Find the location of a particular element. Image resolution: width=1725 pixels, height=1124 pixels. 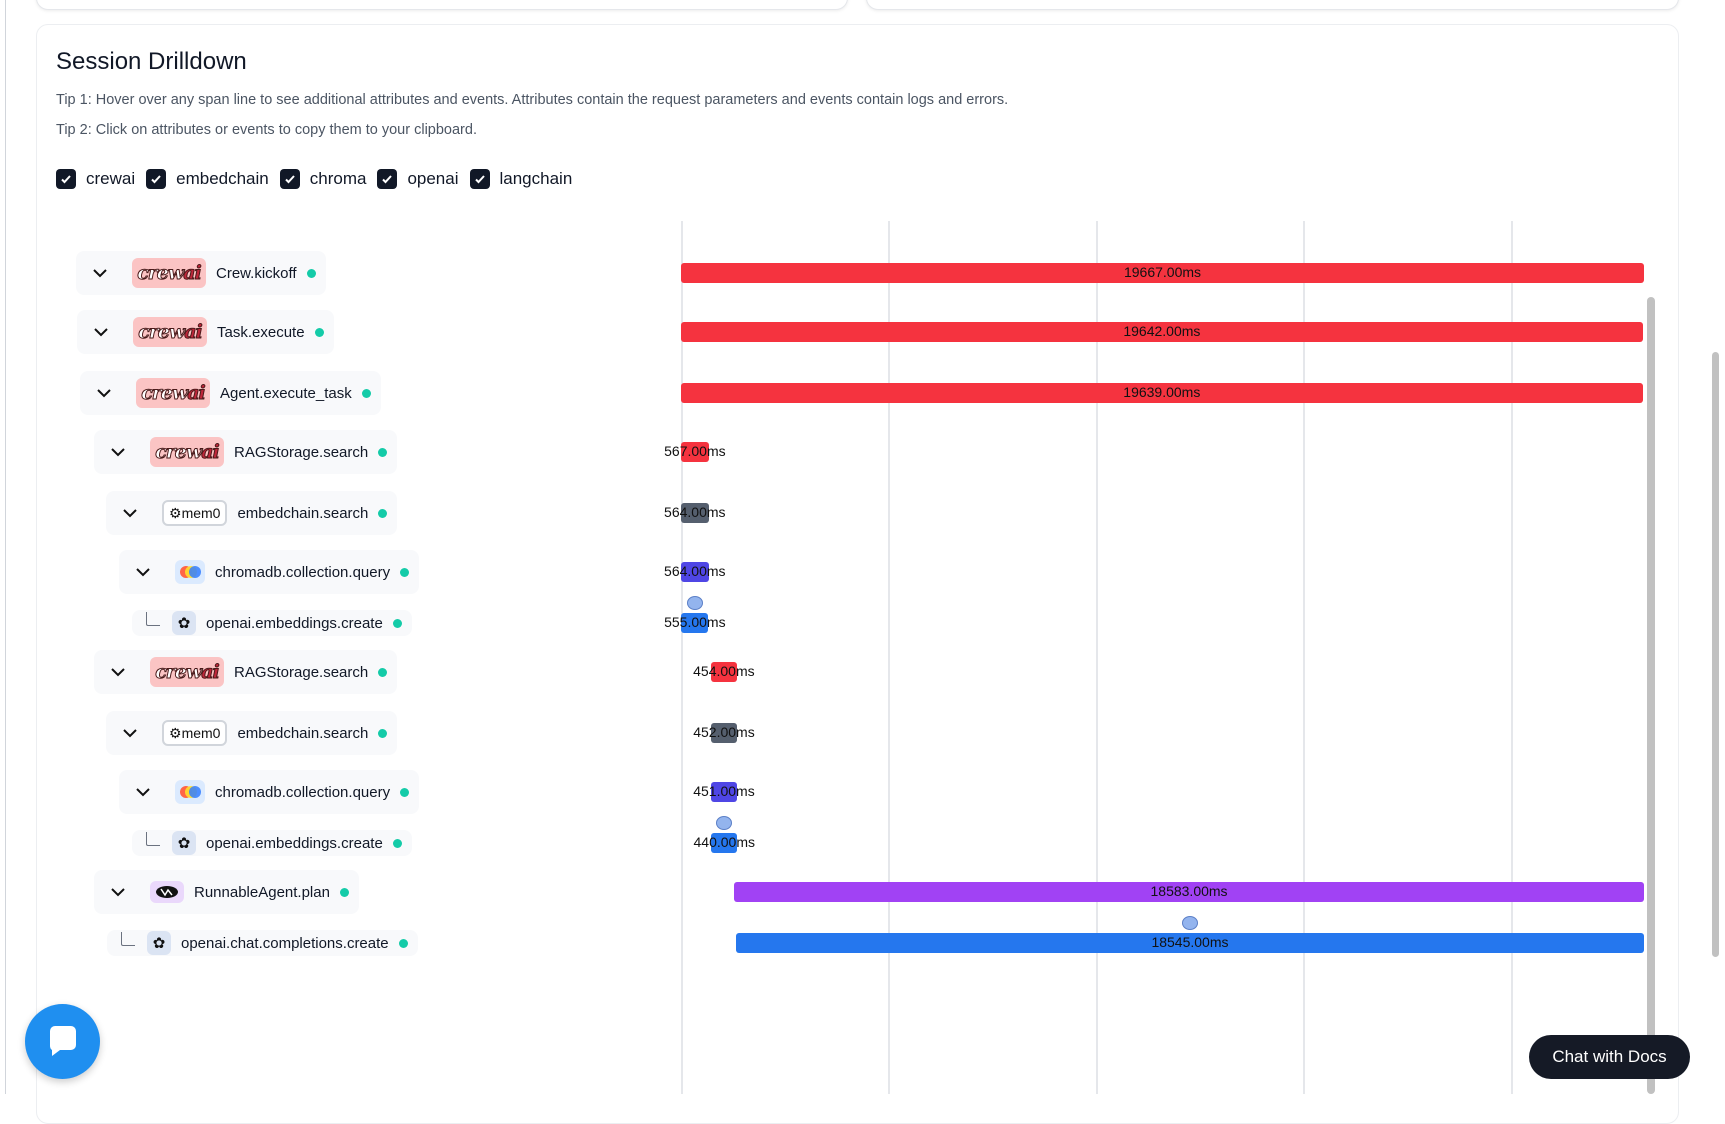

tree-connector is located at coordinates (153, 619).